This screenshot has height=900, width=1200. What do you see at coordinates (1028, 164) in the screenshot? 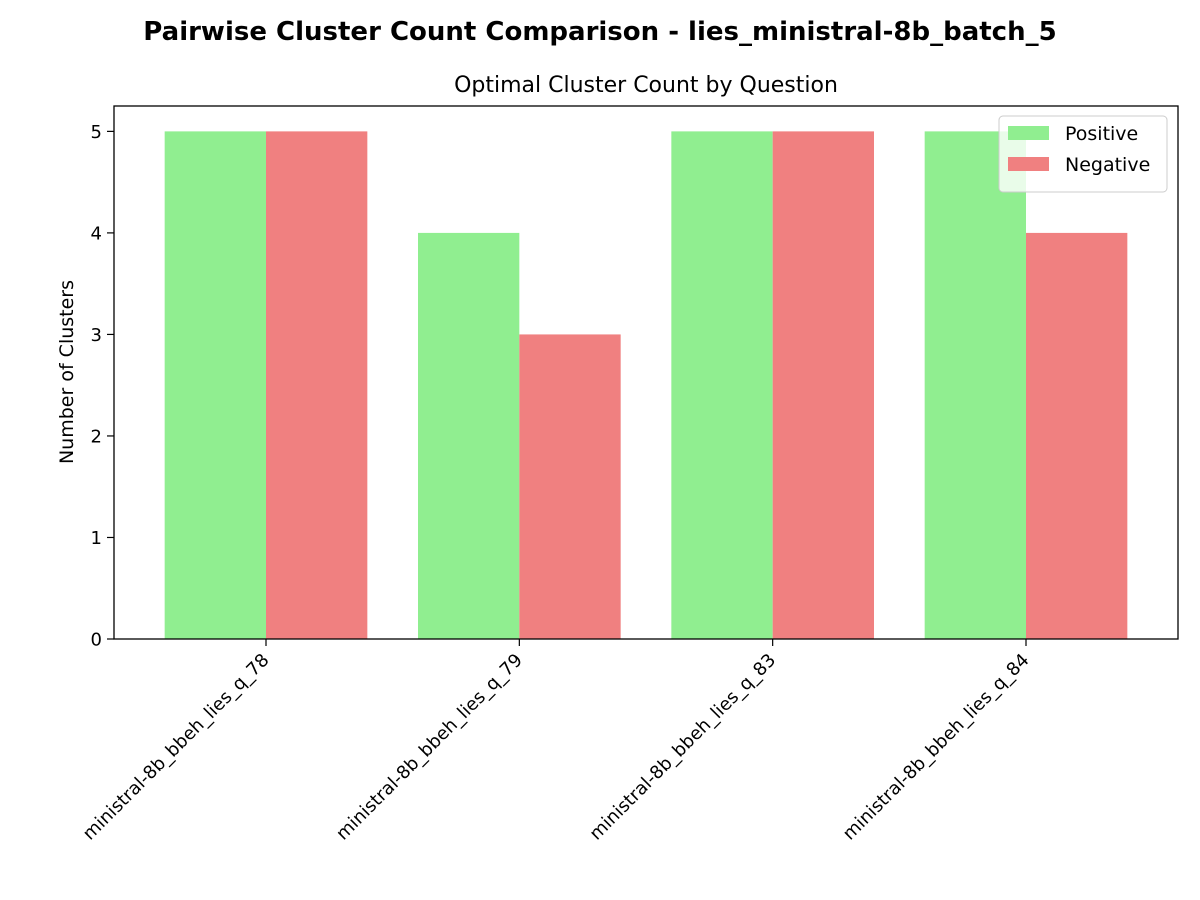
I see `legend-swatch-negative` at bounding box center [1028, 164].